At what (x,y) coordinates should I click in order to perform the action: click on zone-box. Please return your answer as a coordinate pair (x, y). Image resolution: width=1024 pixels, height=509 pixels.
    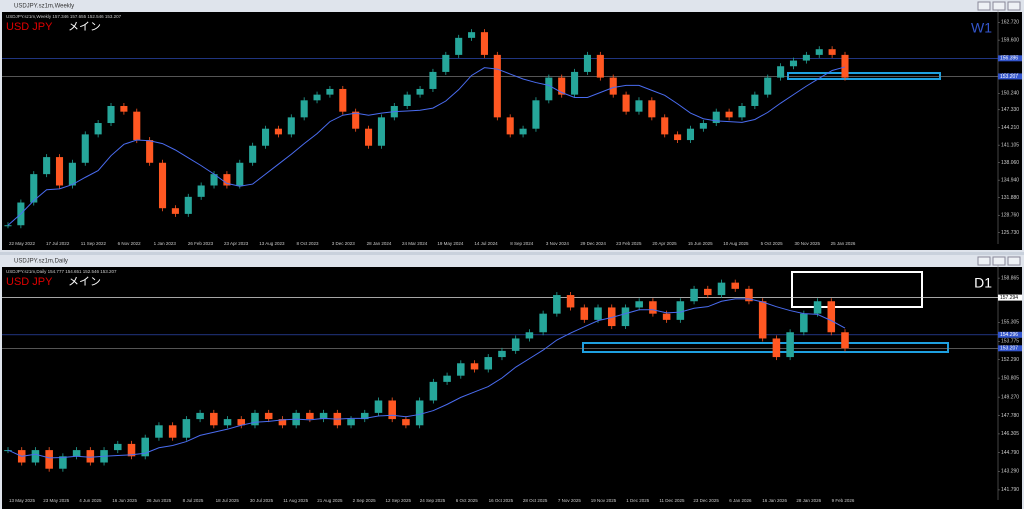
    Looking at the image, I should click on (864, 76).